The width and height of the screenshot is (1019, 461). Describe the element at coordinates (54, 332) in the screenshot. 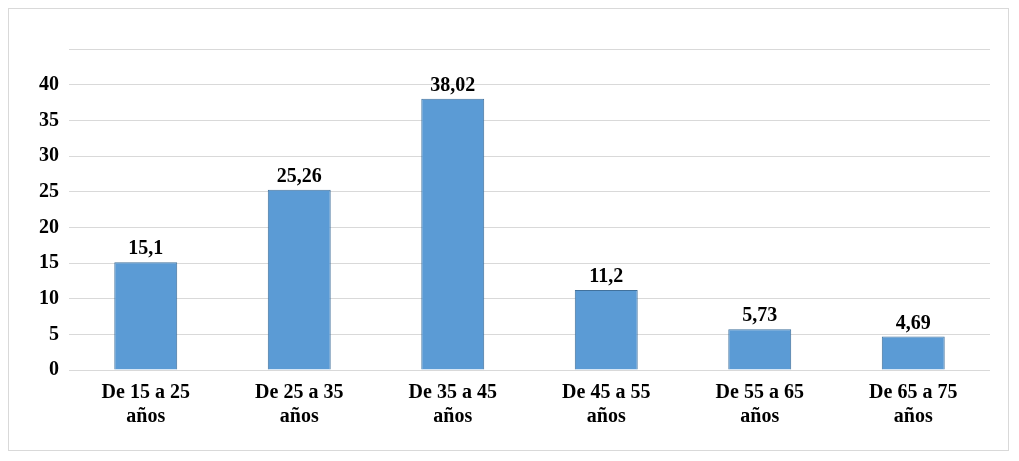

I see `y-tick-label: 5` at that location.